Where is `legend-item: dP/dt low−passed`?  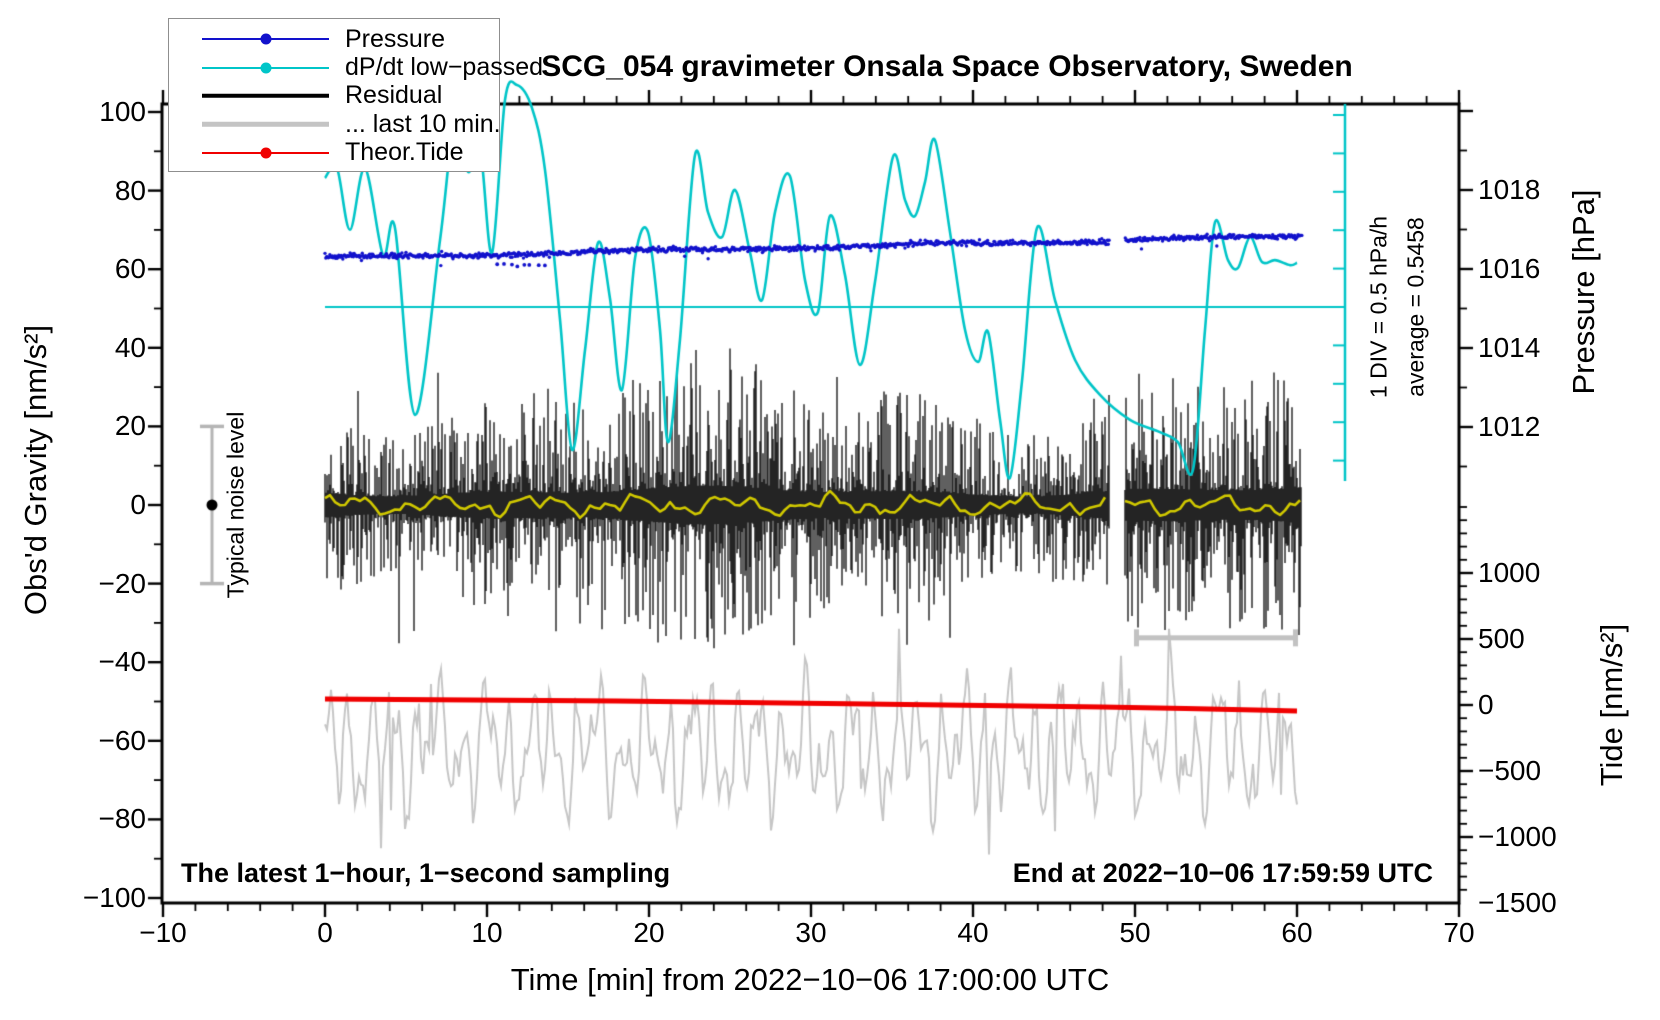 legend-item: dP/dt low−passed is located at coordinates (356, 67).